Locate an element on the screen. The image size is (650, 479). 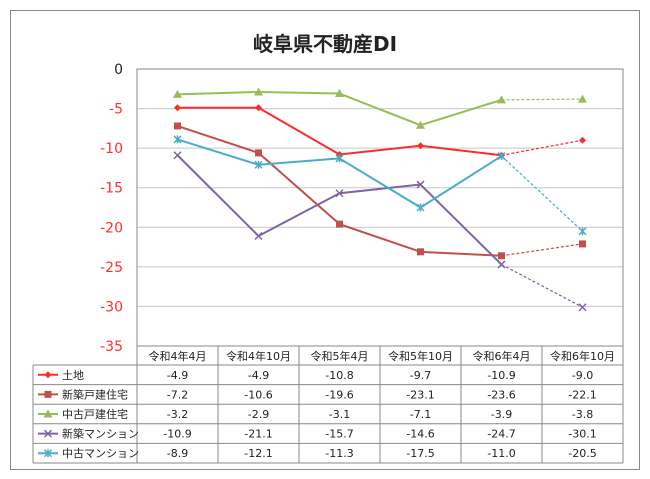
table-value: -3.1 is located at coordinates (339, 414).